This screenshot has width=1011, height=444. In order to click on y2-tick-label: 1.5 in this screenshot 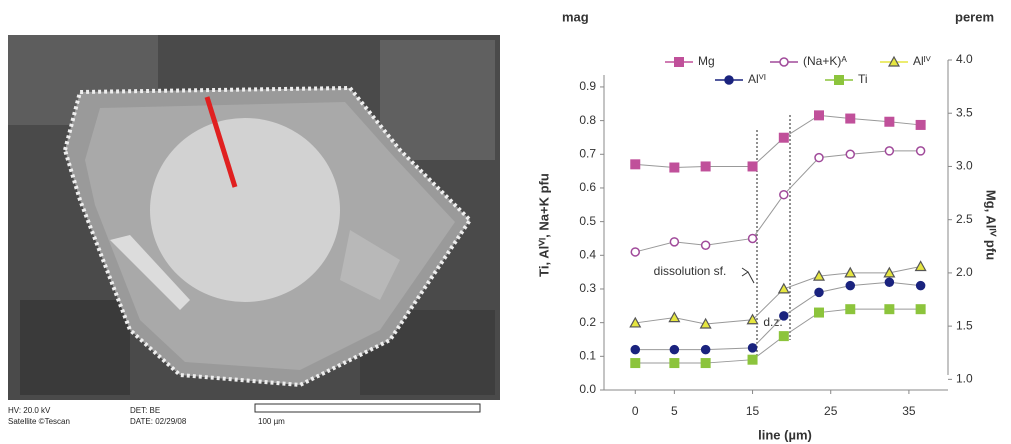, I will do `click(964, 325)`.